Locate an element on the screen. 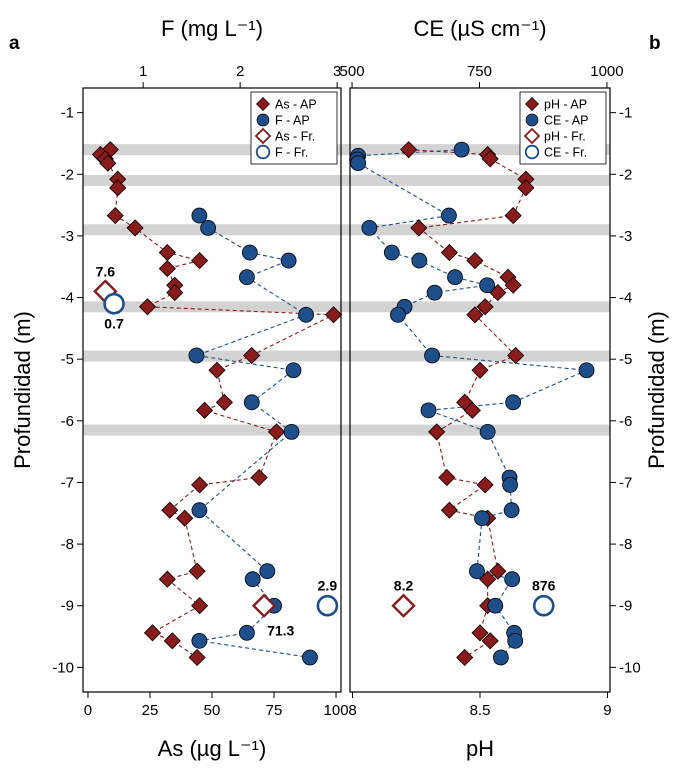 This screenshot has width=676, height=772. left-y-tick-label: -7 is located at coordinates (67, 482).